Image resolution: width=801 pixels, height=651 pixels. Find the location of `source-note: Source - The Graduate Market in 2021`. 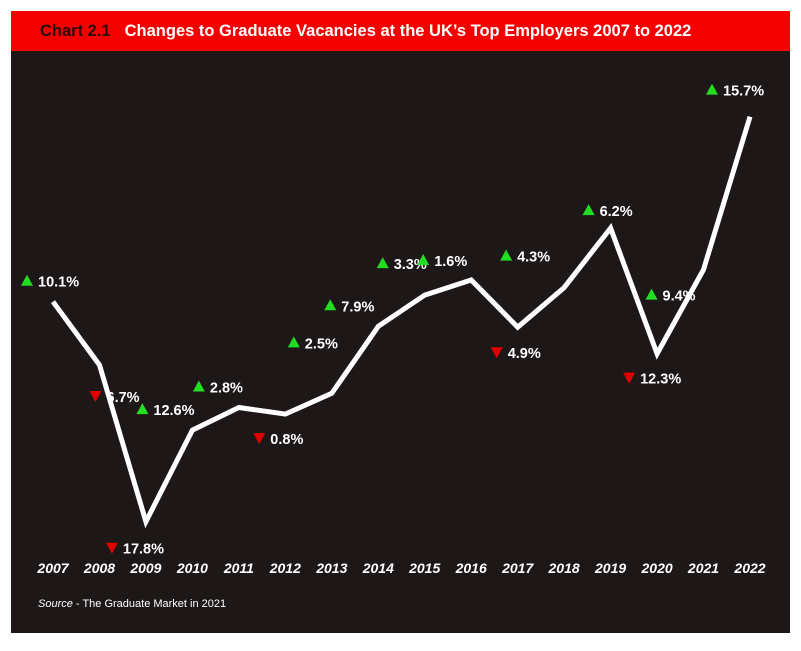

source-note: Source - The Graduate Market in 2021 is located at coordinates (132, 604).